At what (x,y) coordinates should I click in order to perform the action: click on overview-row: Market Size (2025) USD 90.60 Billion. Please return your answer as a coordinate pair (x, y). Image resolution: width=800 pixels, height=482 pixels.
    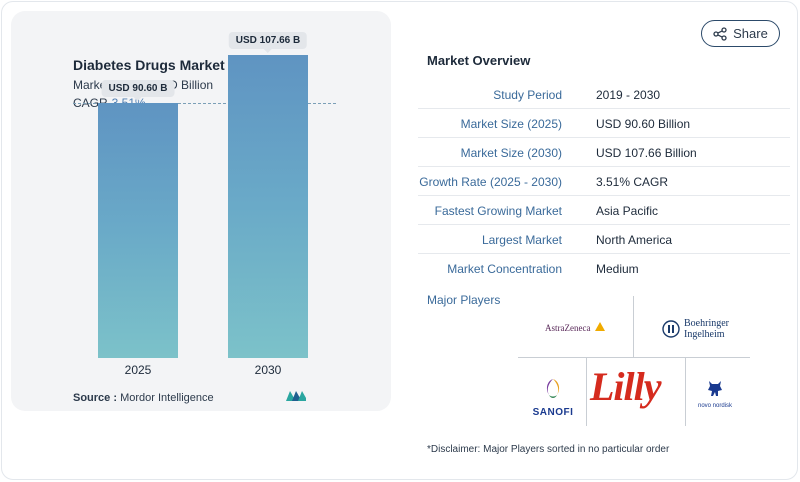
    Looking at the image, I should click on (604, 123).